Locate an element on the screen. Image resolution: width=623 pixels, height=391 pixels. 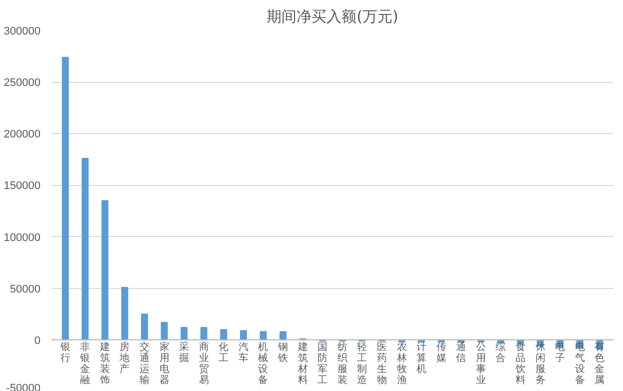
x-tick-label: 传媒 is located at coordinates (441, 353).